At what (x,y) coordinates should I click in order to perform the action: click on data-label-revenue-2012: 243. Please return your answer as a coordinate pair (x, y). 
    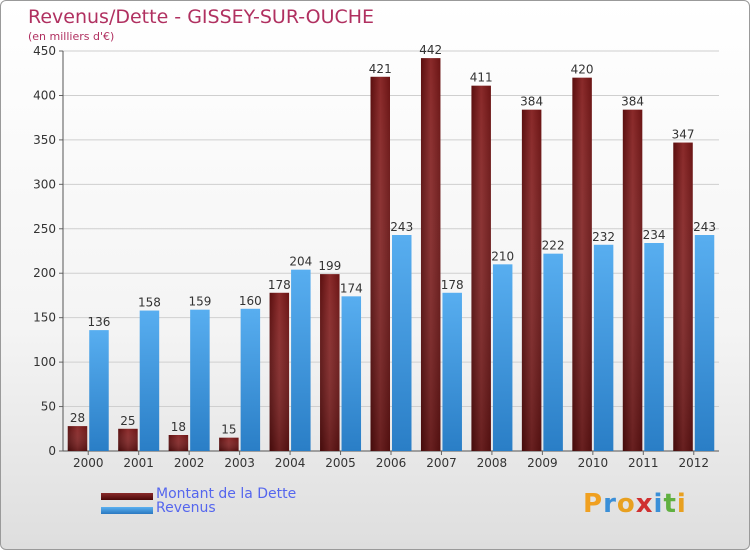
    Looking at the image, I should click on (704, 227).